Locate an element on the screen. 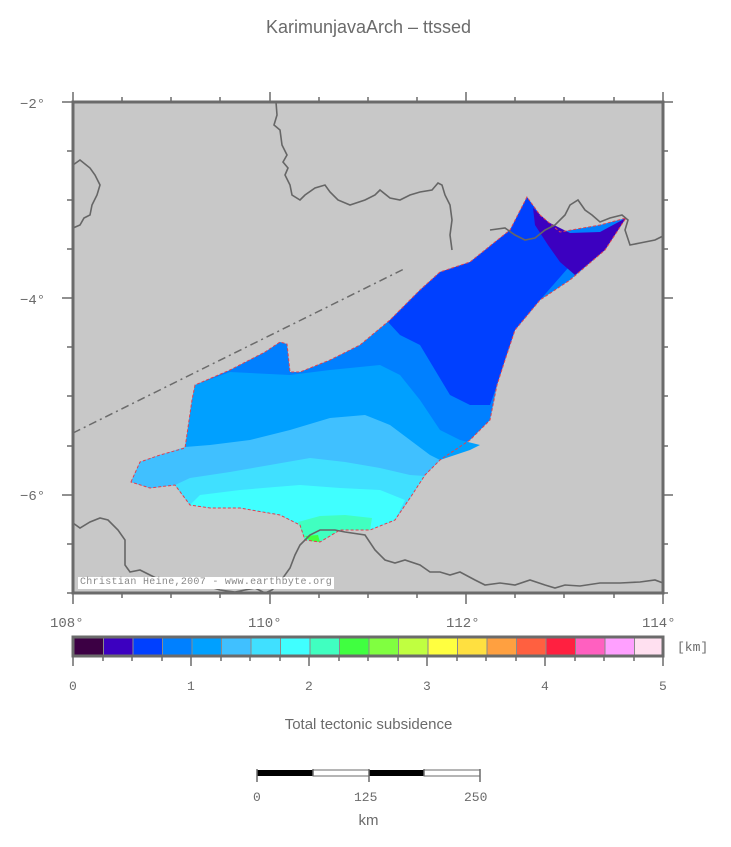  colorbar-label-5: 5 is located at coordinates (663, 686).